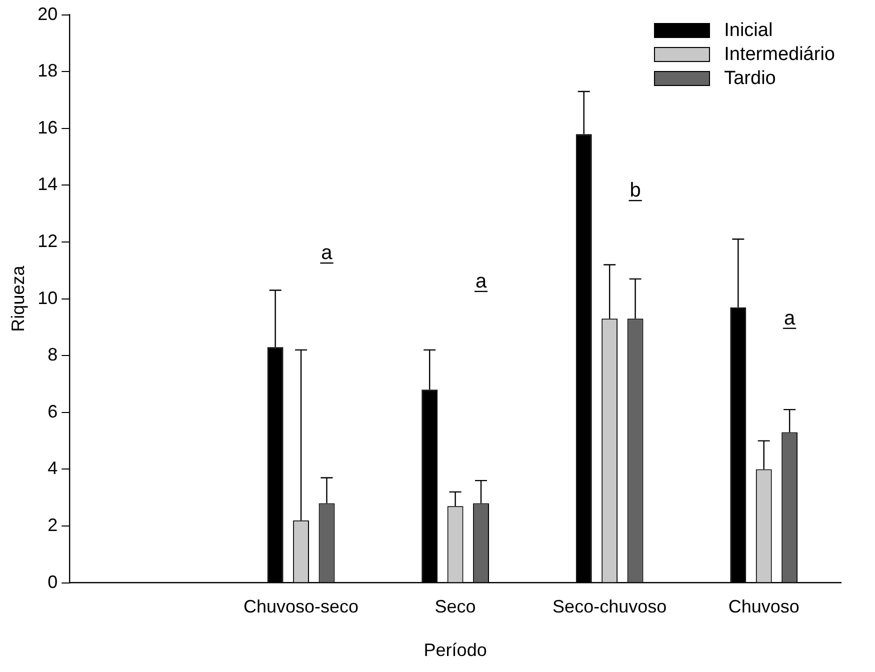 This screenshot has width=875, height=672. I want to click on legend-label: Inicial, so click(748, 31).